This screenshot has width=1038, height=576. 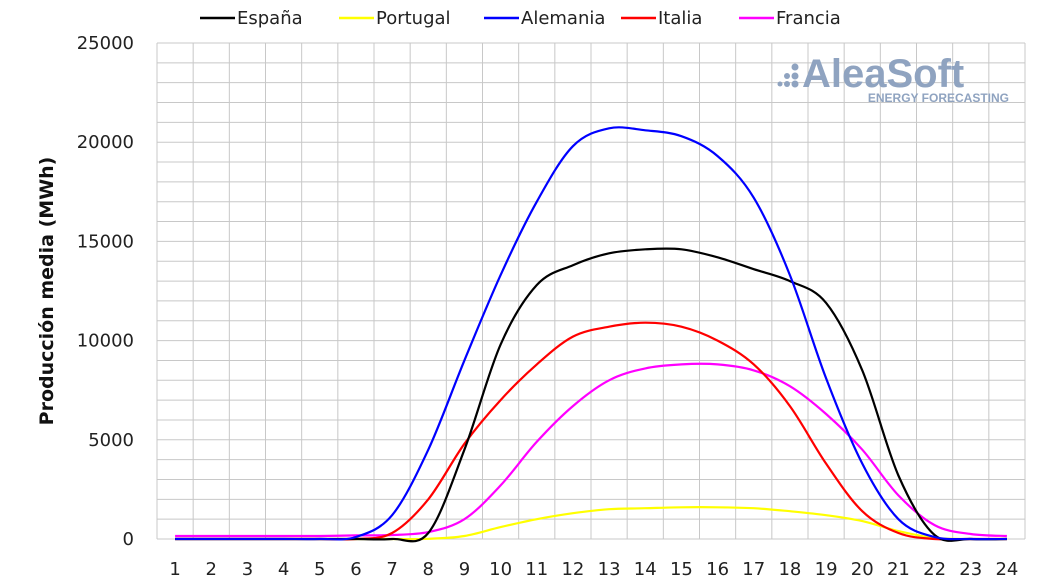 What do you see at coordinates (753, 567) in the screenshot?
I see `x-tick-label: 17` at bounding box center [753, 567].